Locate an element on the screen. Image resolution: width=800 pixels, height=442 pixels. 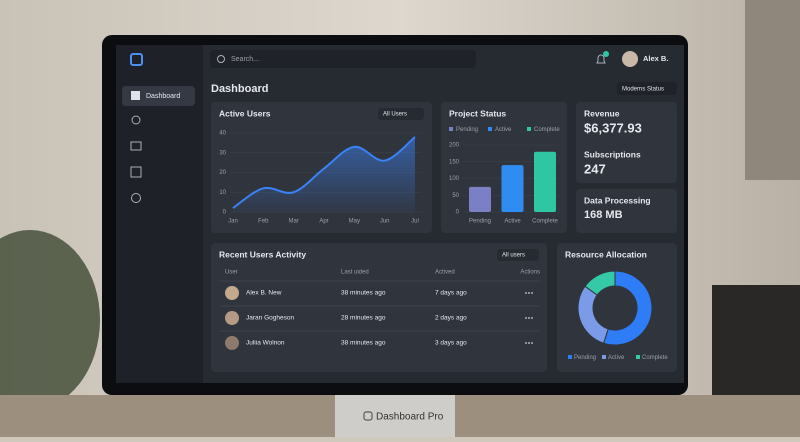
table-filter is located at coordinates (518, 255).